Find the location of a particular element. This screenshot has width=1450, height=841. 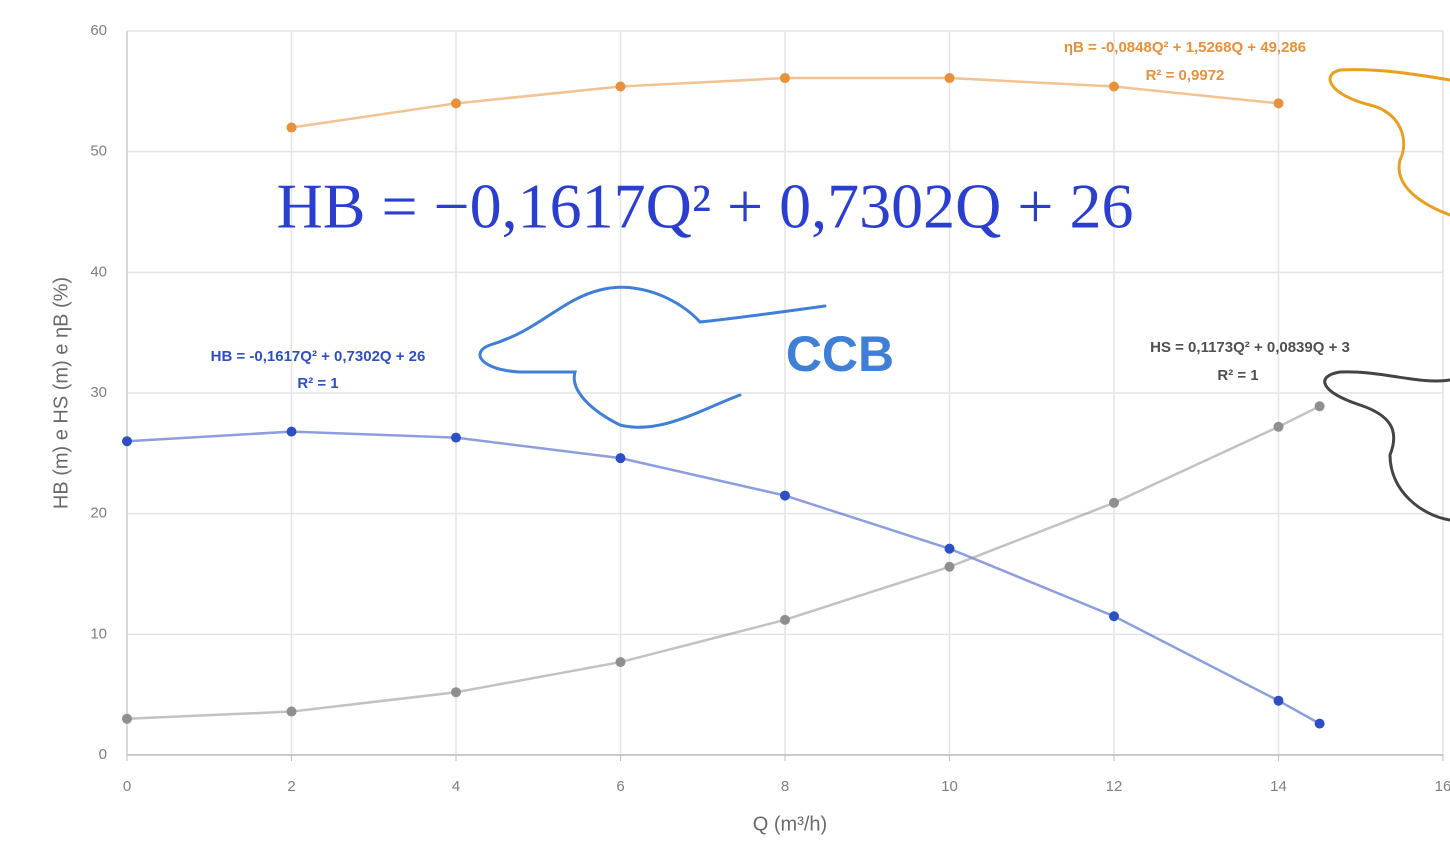

x-axis-label: Q (m³/h) is located at coordinates (790, 824).